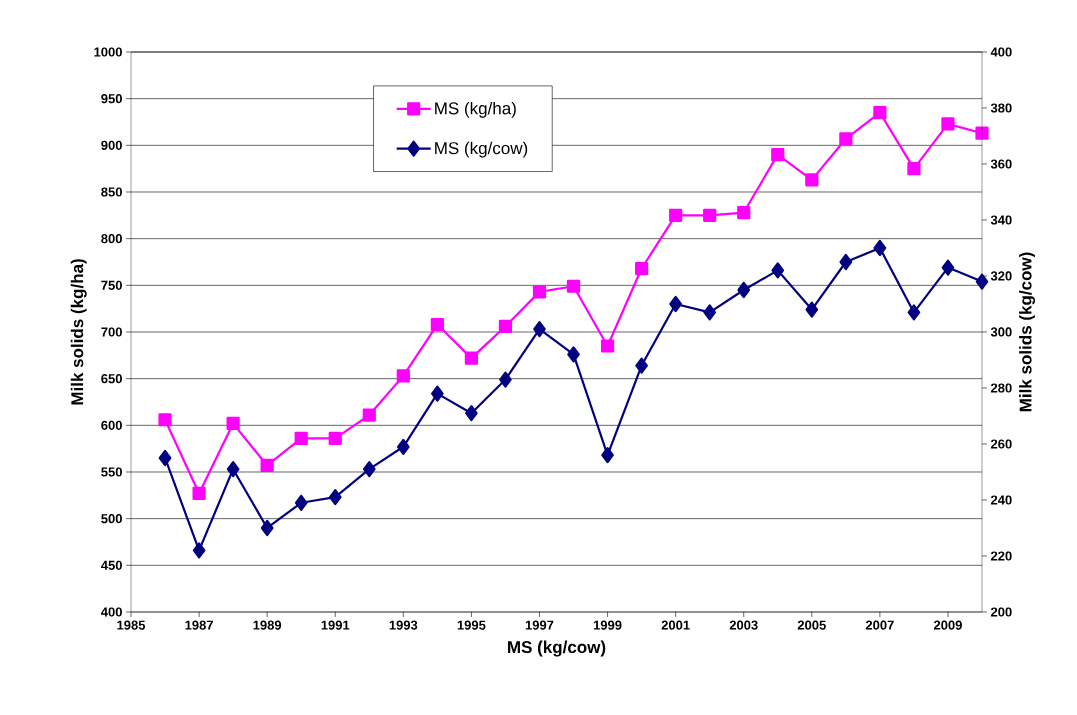 This screenshot has height=715, width=1077. What do you see at coordinates (403, 625) in the screenshot?
I see `x-tick-label: 1993` at bounding box center [403, 625].